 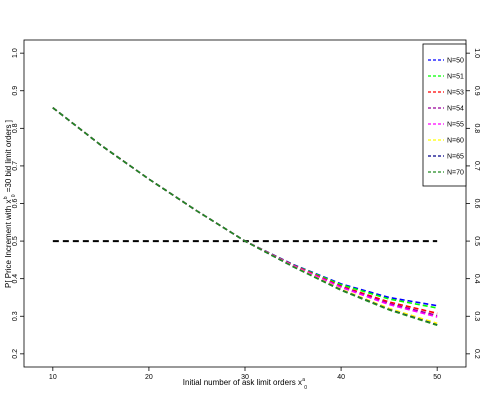 I want to click on legend-label: N=65, so click(x=455, y=157).